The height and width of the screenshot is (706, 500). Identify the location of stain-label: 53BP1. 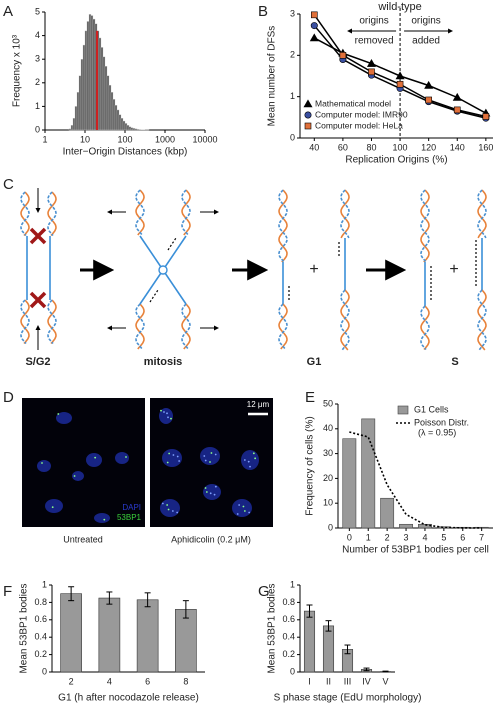
(129, 517).